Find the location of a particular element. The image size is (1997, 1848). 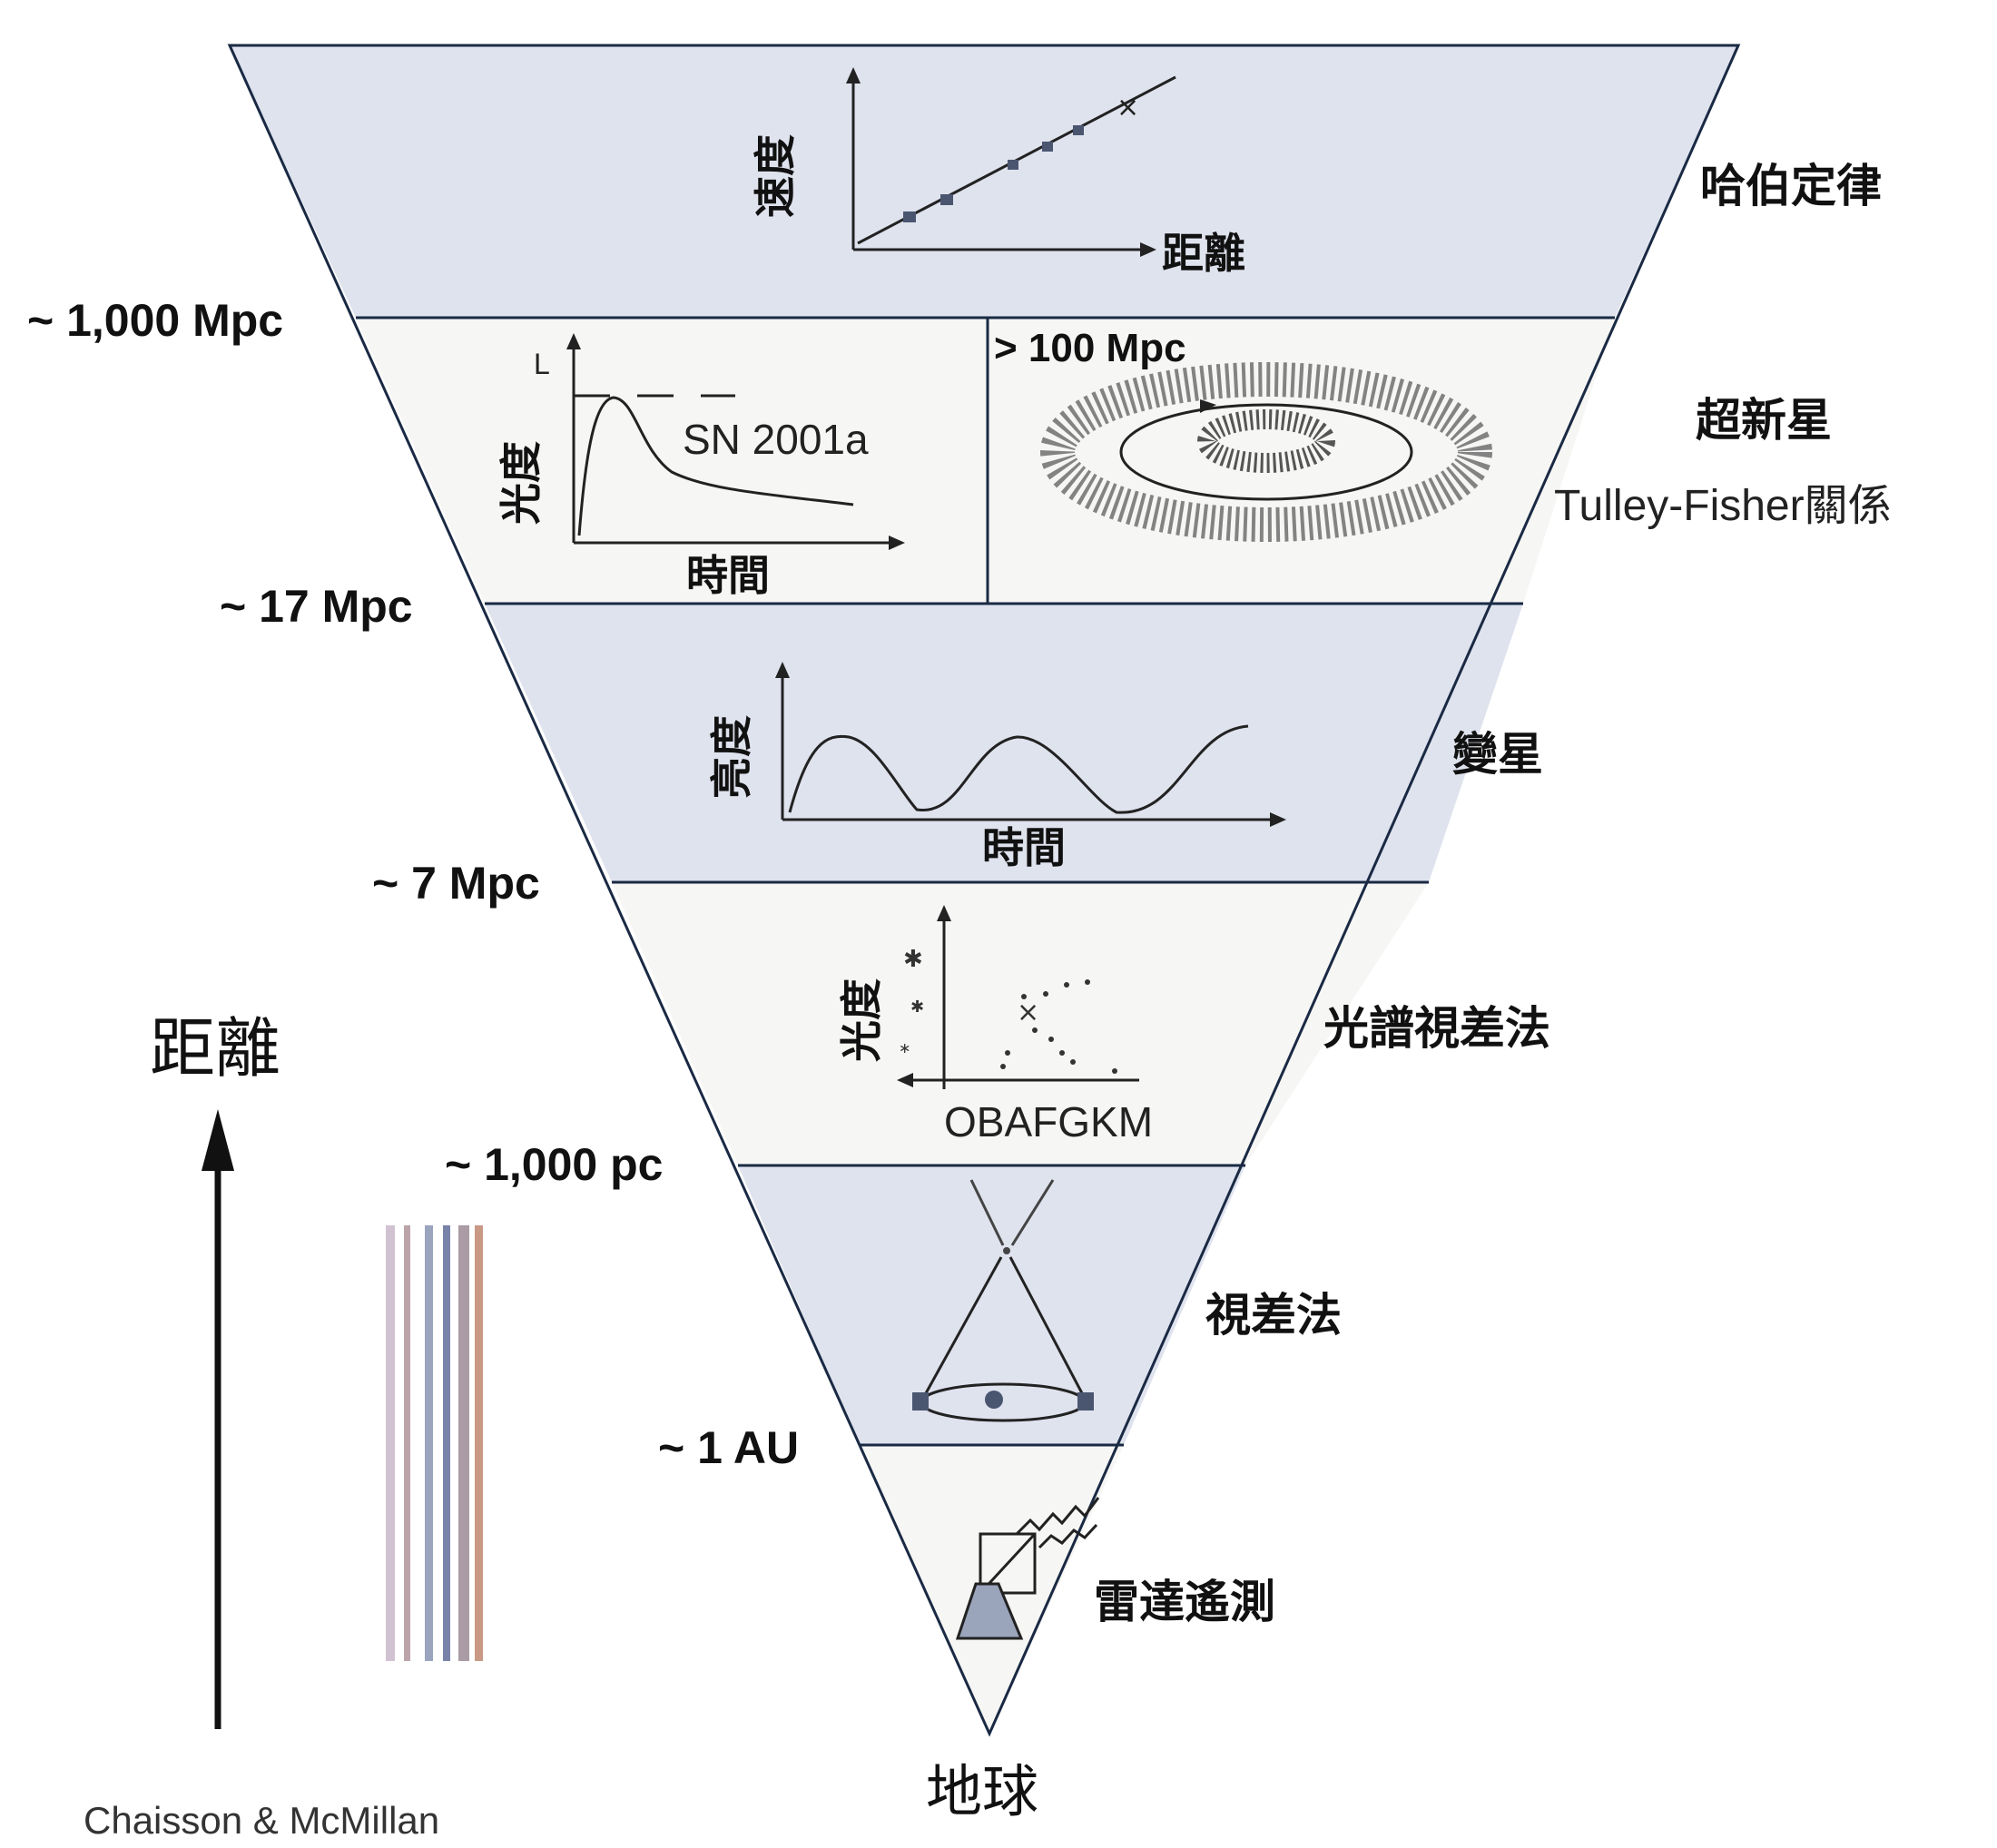

var-y-axis-label: 亮度 is located at coordinates (731, 757).